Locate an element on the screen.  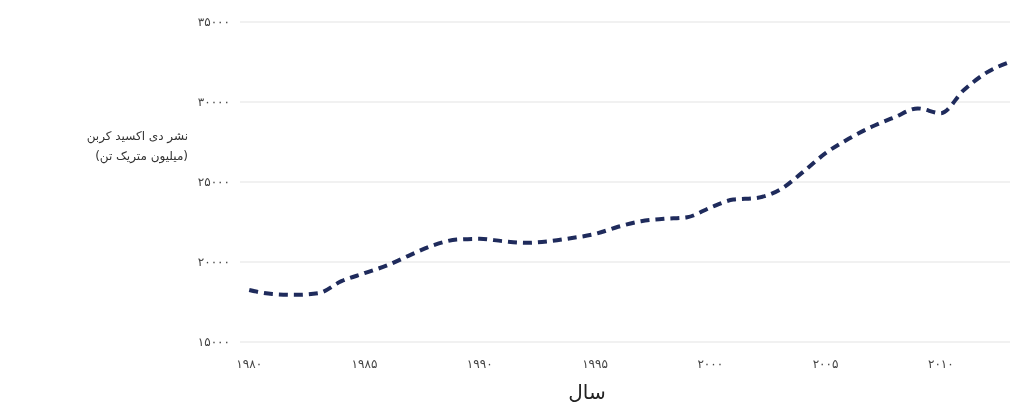
x-axis-title: سال is located at coordinates (587, 392).